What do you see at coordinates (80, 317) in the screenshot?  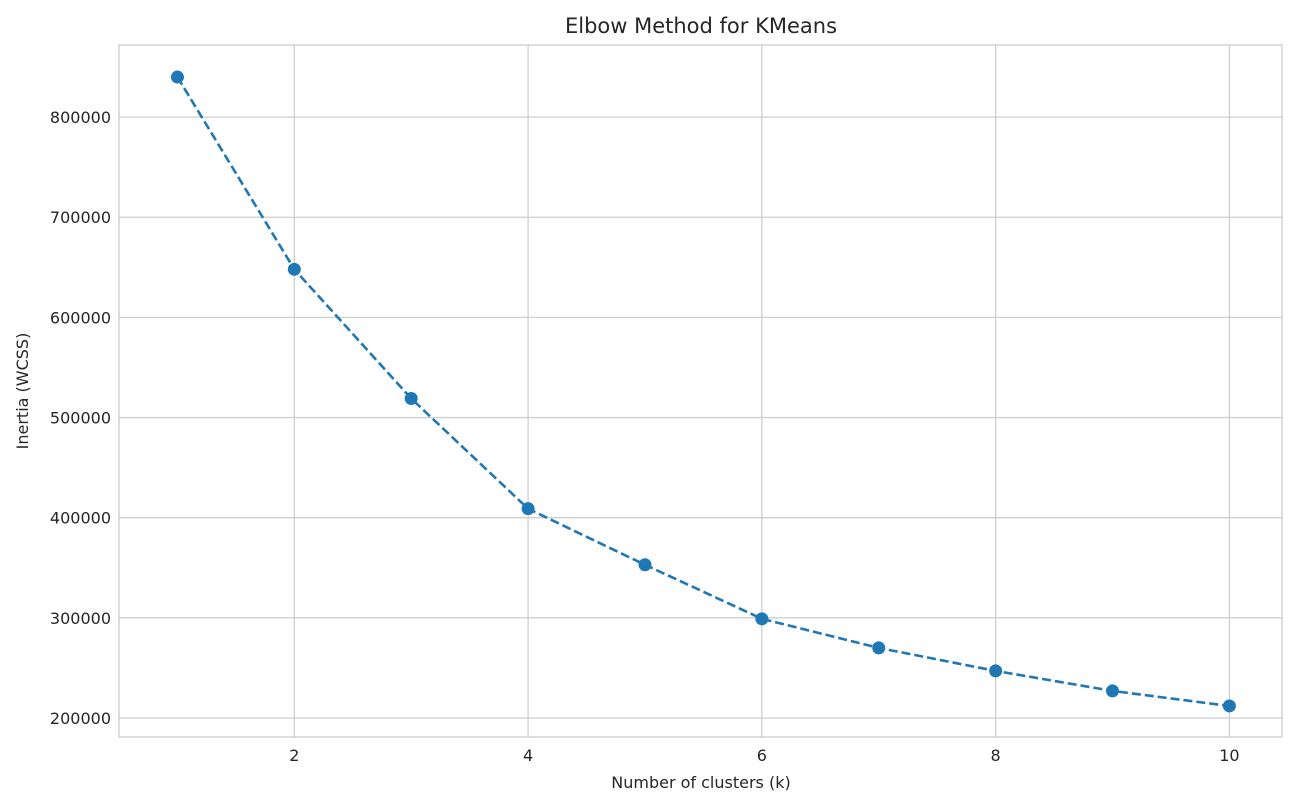 I see `y-tick-label: 600000` at bounding box center [80, 317].